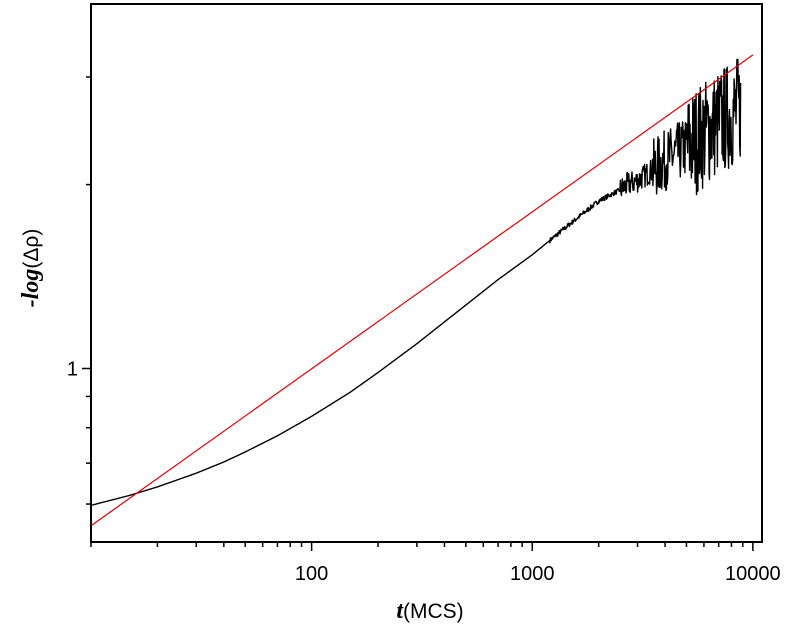  What do you see at coordinates (532, 574) in the screenshot?
I see `x-tick-label: 1000` at bounding box center [532, 574].